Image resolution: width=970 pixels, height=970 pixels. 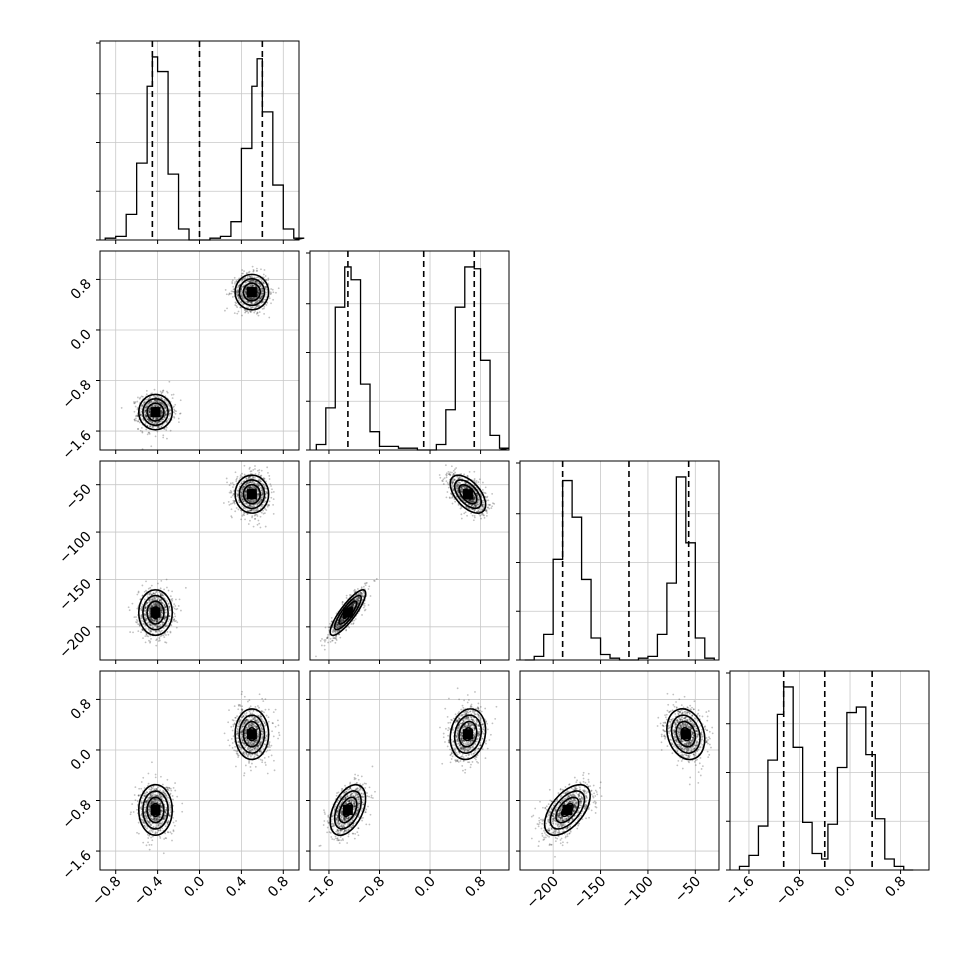 What do you see at coordinates (252, 292) in the screenshot?
I see `density-contour` at bounding box center [252, 292].